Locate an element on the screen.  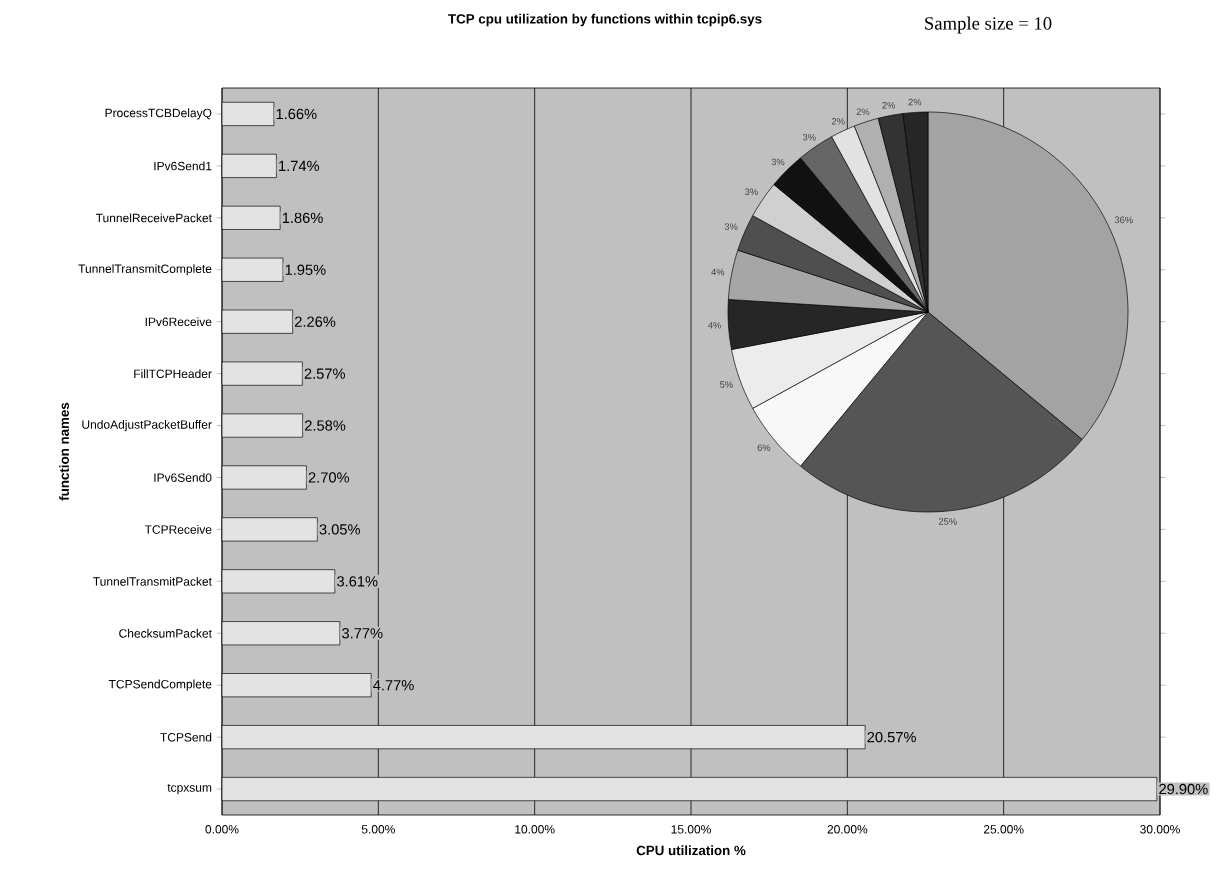
x-tick-label: 30.00% is located at coordinates (1160, 829).